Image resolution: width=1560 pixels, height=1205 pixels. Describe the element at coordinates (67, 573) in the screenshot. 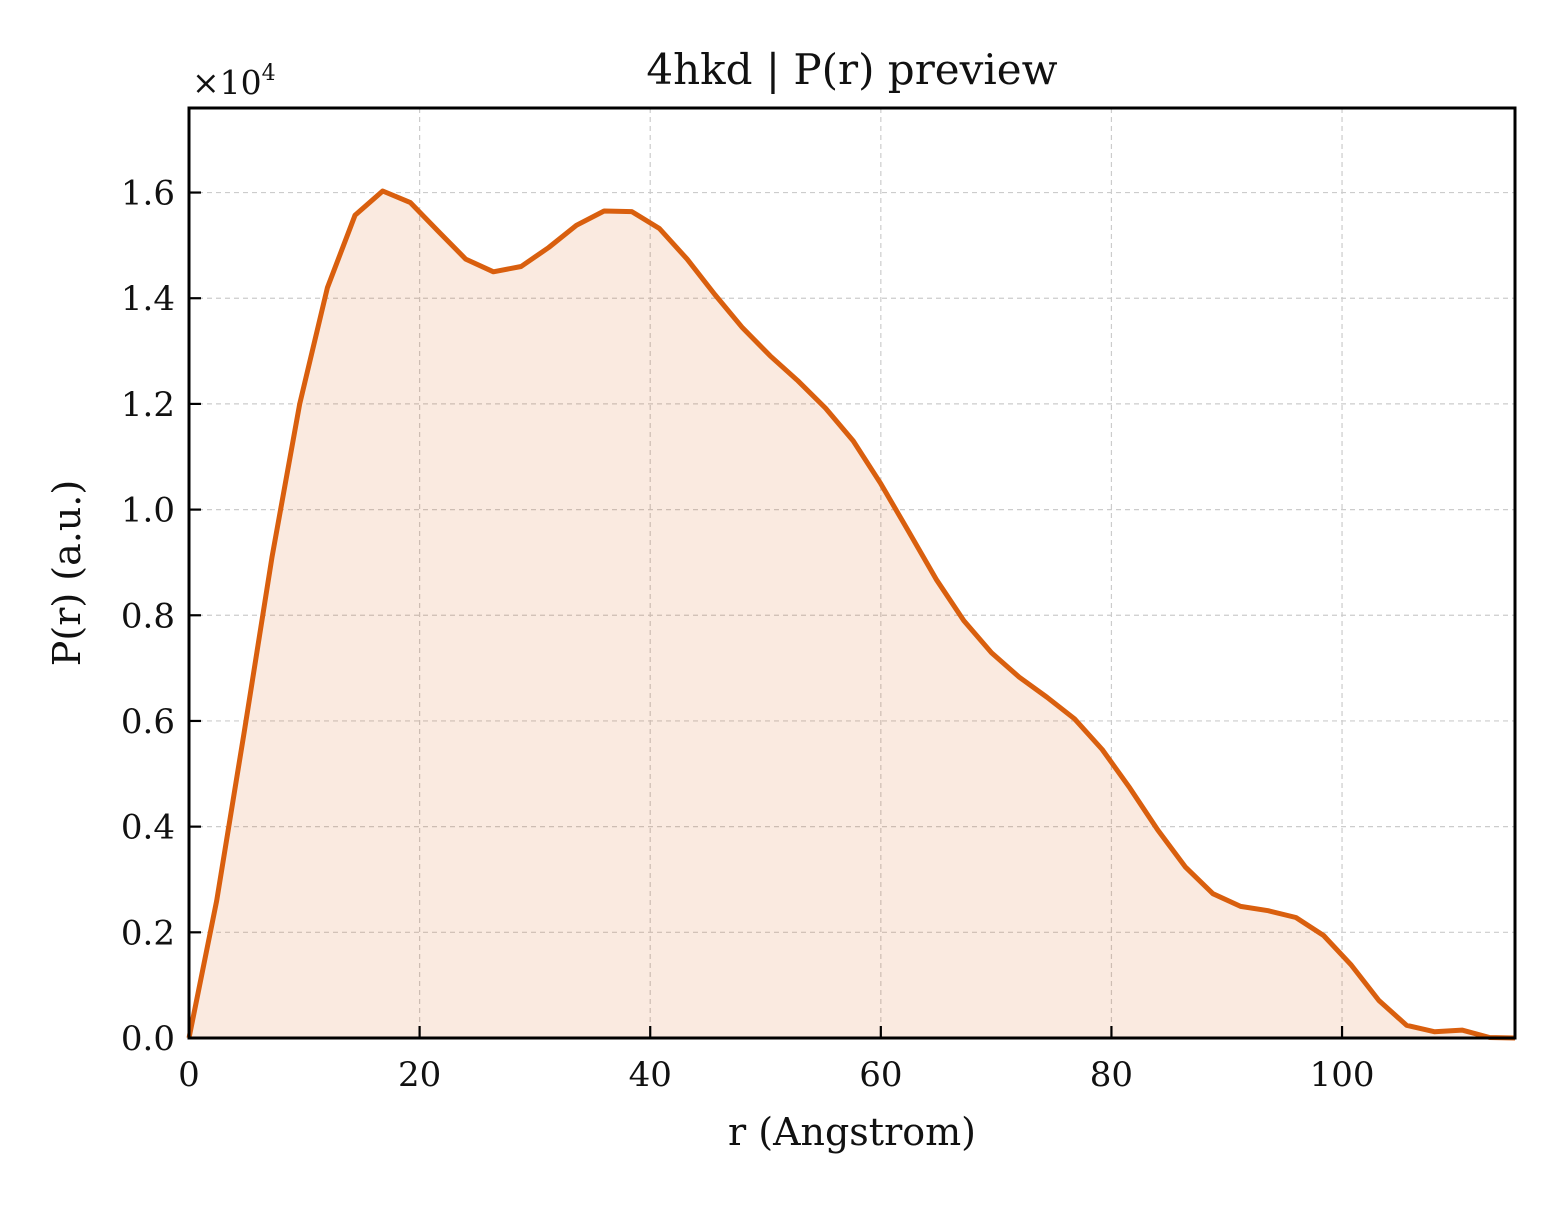

I see `y-axis-label: P(r) (a.u.)` at that location.